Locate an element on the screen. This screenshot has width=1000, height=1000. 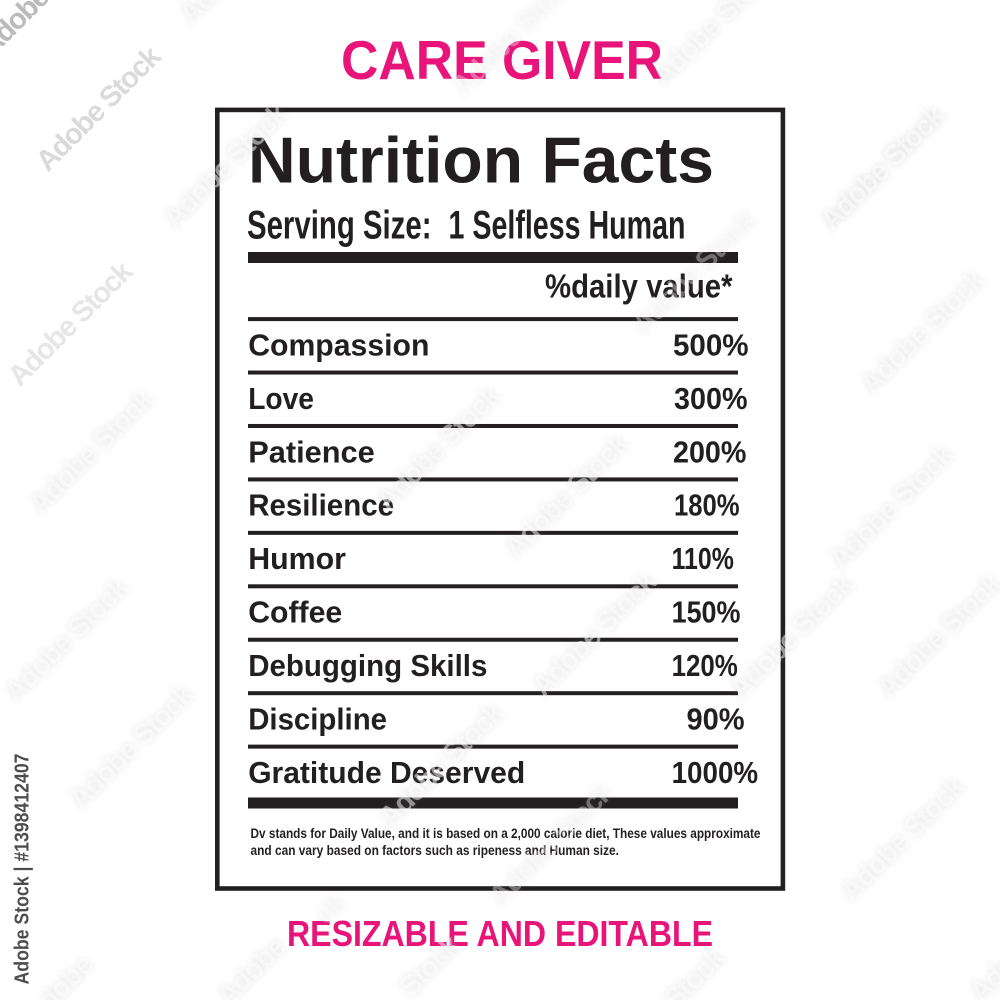
svg-text: 1000% is located at coordinates (715, 772).